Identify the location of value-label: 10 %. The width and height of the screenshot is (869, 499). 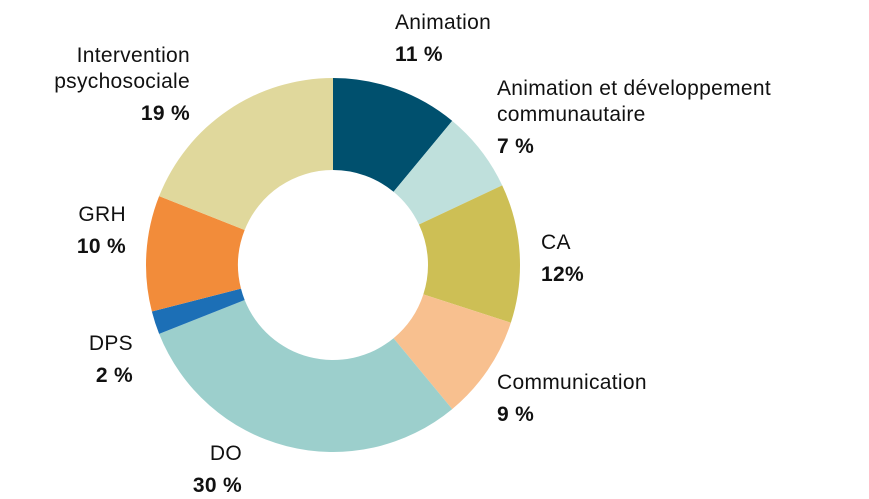
(101, 246).